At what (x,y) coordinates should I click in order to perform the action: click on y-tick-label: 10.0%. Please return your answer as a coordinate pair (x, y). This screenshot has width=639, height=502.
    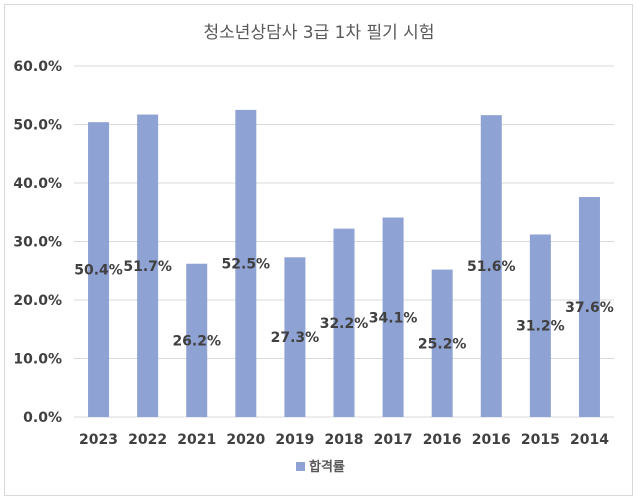
    Looking at the image, I should click on (37, 360).